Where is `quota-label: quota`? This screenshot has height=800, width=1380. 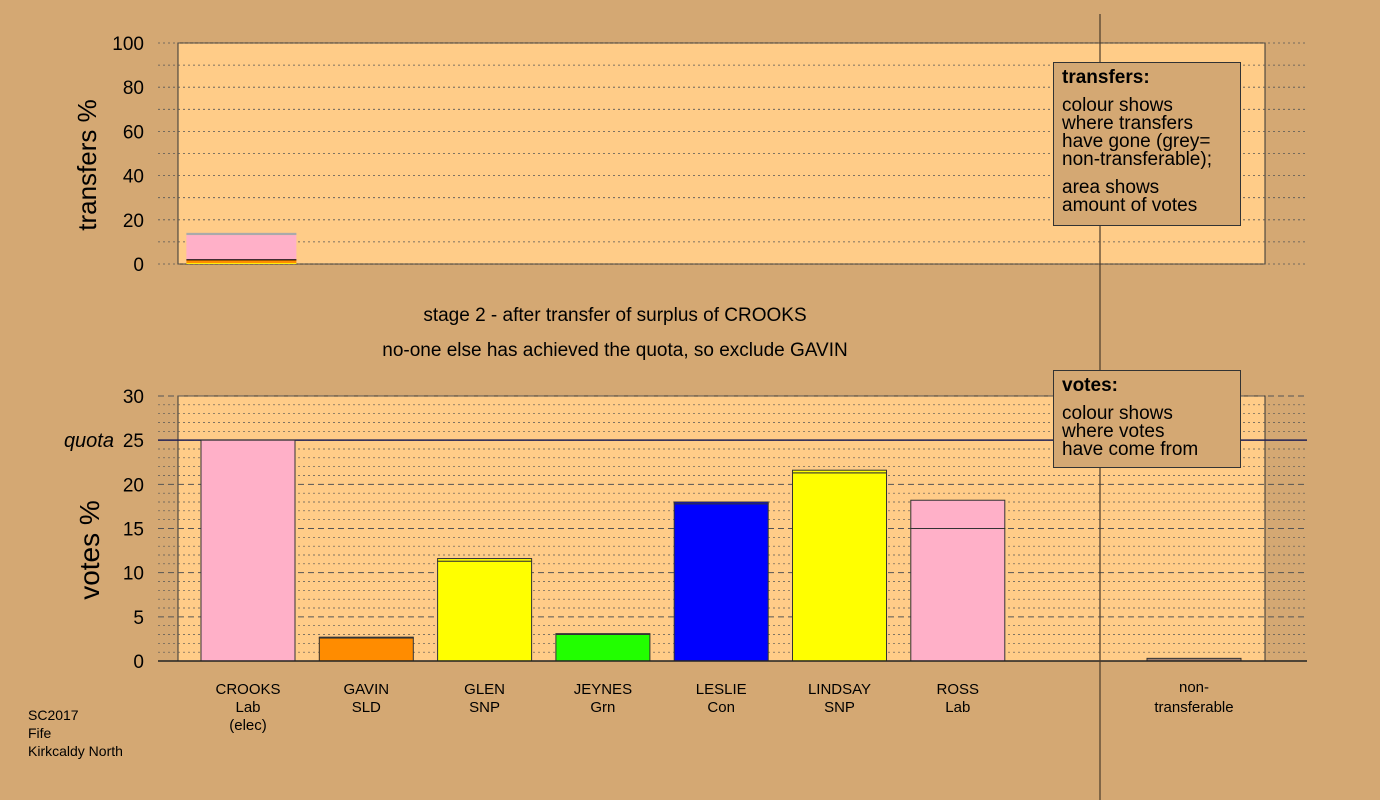
quota-label: quota is located at coordinates (89, 441).